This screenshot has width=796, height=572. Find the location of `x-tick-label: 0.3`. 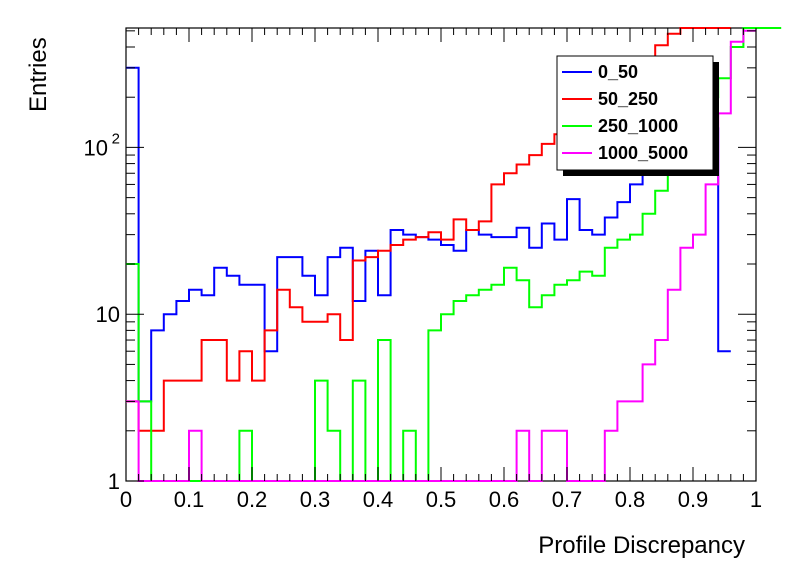

x-tick-label: 0.3 is located at coordinates (315, 499).